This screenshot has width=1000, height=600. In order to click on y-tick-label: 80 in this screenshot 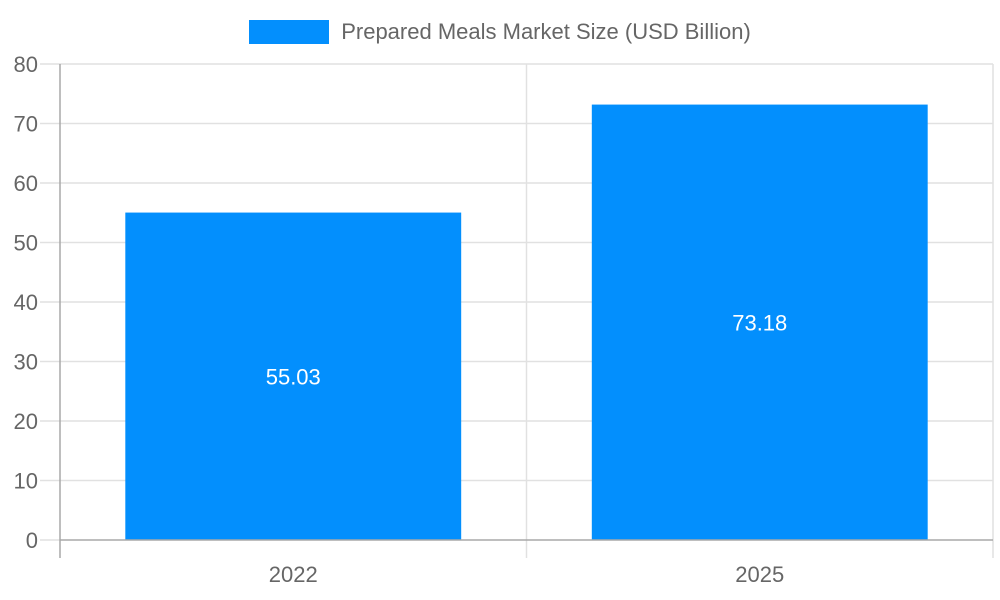, I will do `click(26, 64)`.